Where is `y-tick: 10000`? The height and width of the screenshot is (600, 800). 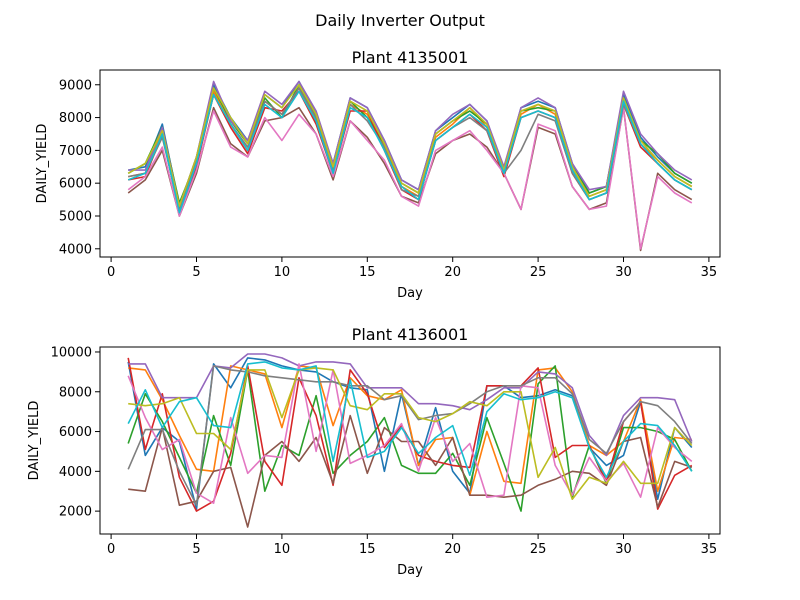
y-tick: 10000 is located at coordinates (75, 352).